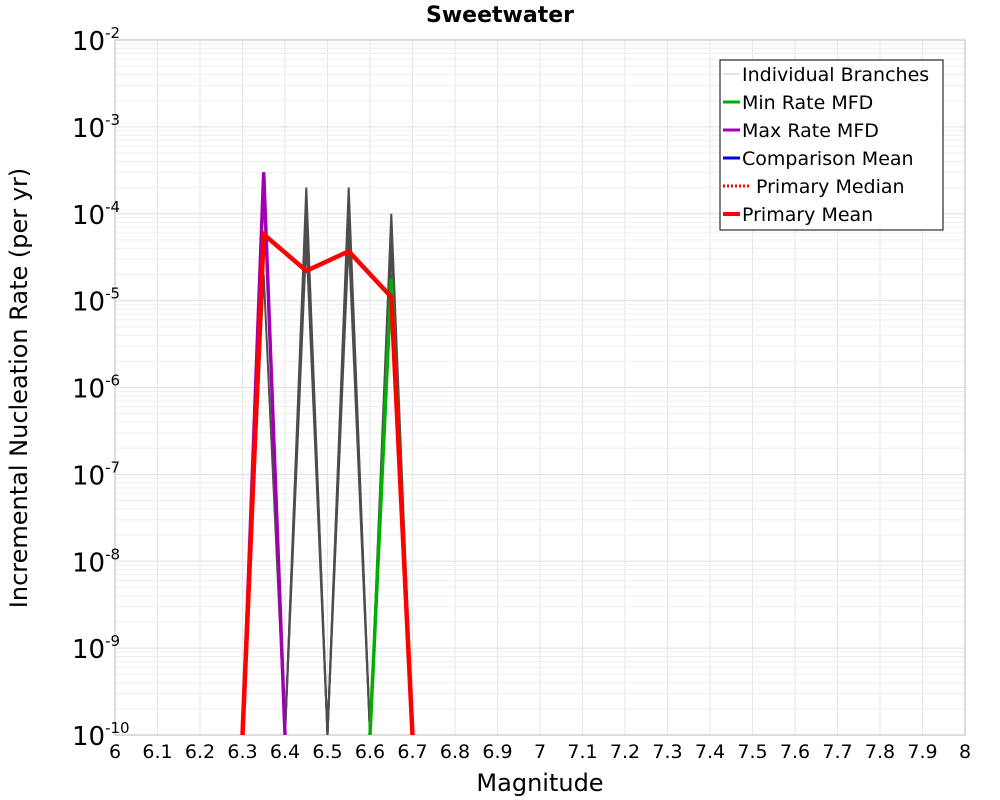  I want to click on x-tick-label: 7.8, so click(880, 752).